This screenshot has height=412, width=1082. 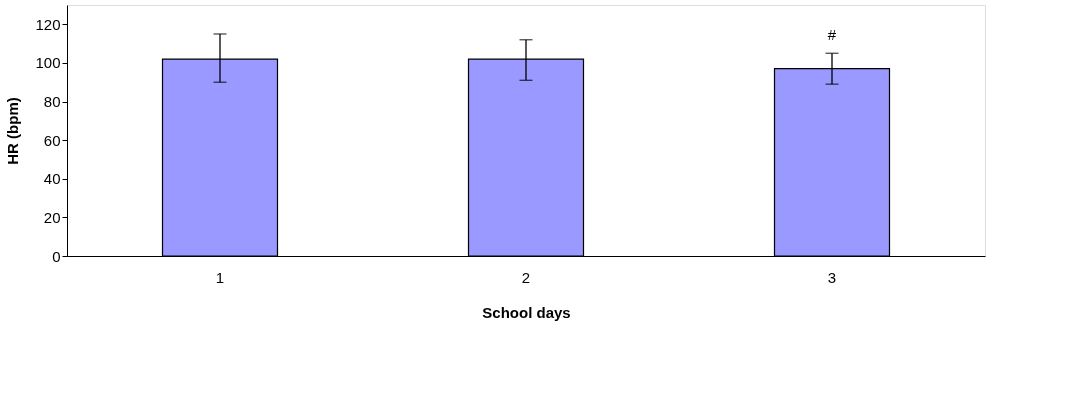 What do you see at coordinates (48, 63) in the screenshot?
I see `y-tick-label: 100` at bounding box center [48, 63].